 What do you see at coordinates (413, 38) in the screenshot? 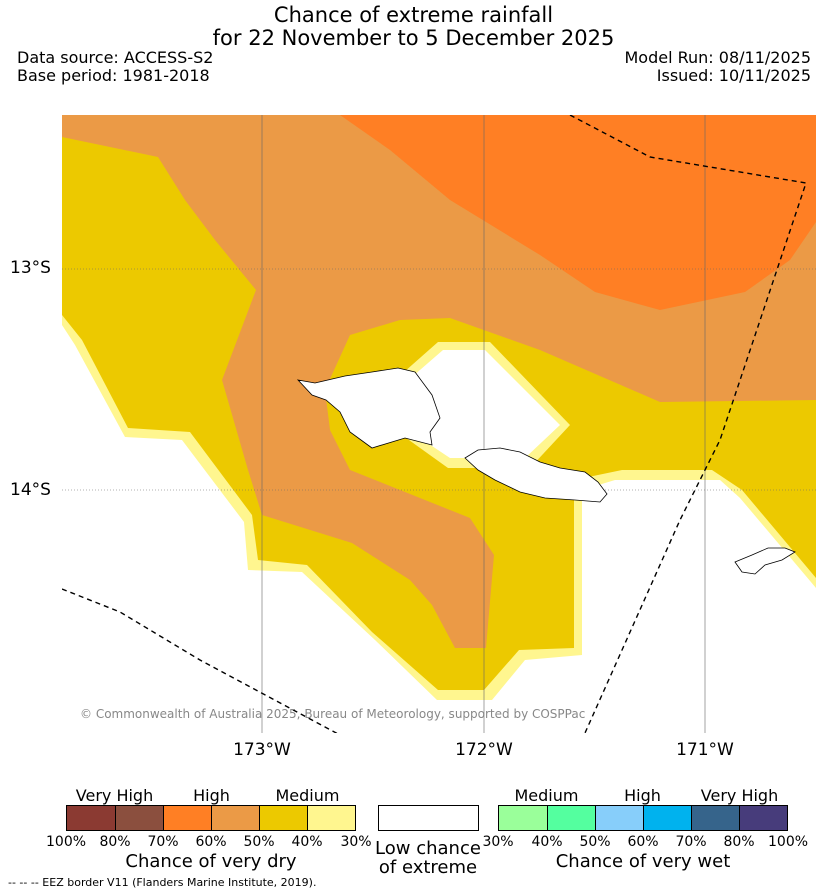
I see `title-line-2: for 22 November to 5 December 2025` at bounding box center [413, 38].